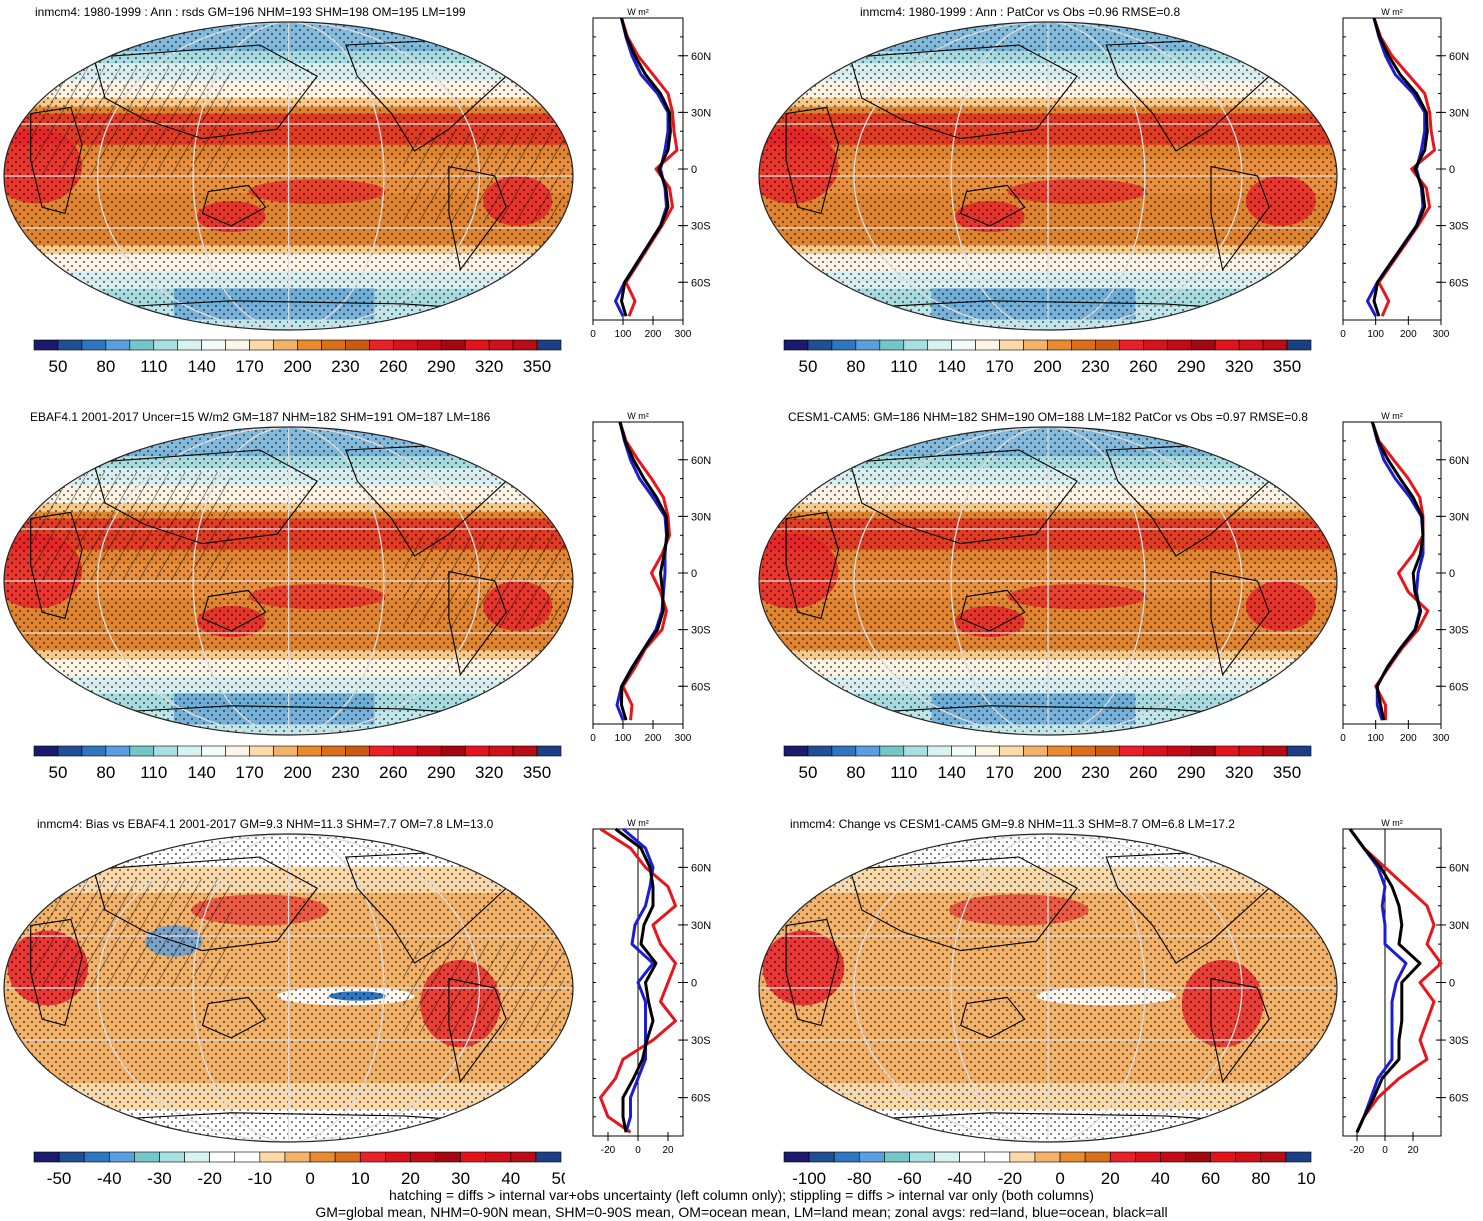 This screenshot has width=1483, height=1221. I want to click on zonal-series-all, so click(1385, 980).